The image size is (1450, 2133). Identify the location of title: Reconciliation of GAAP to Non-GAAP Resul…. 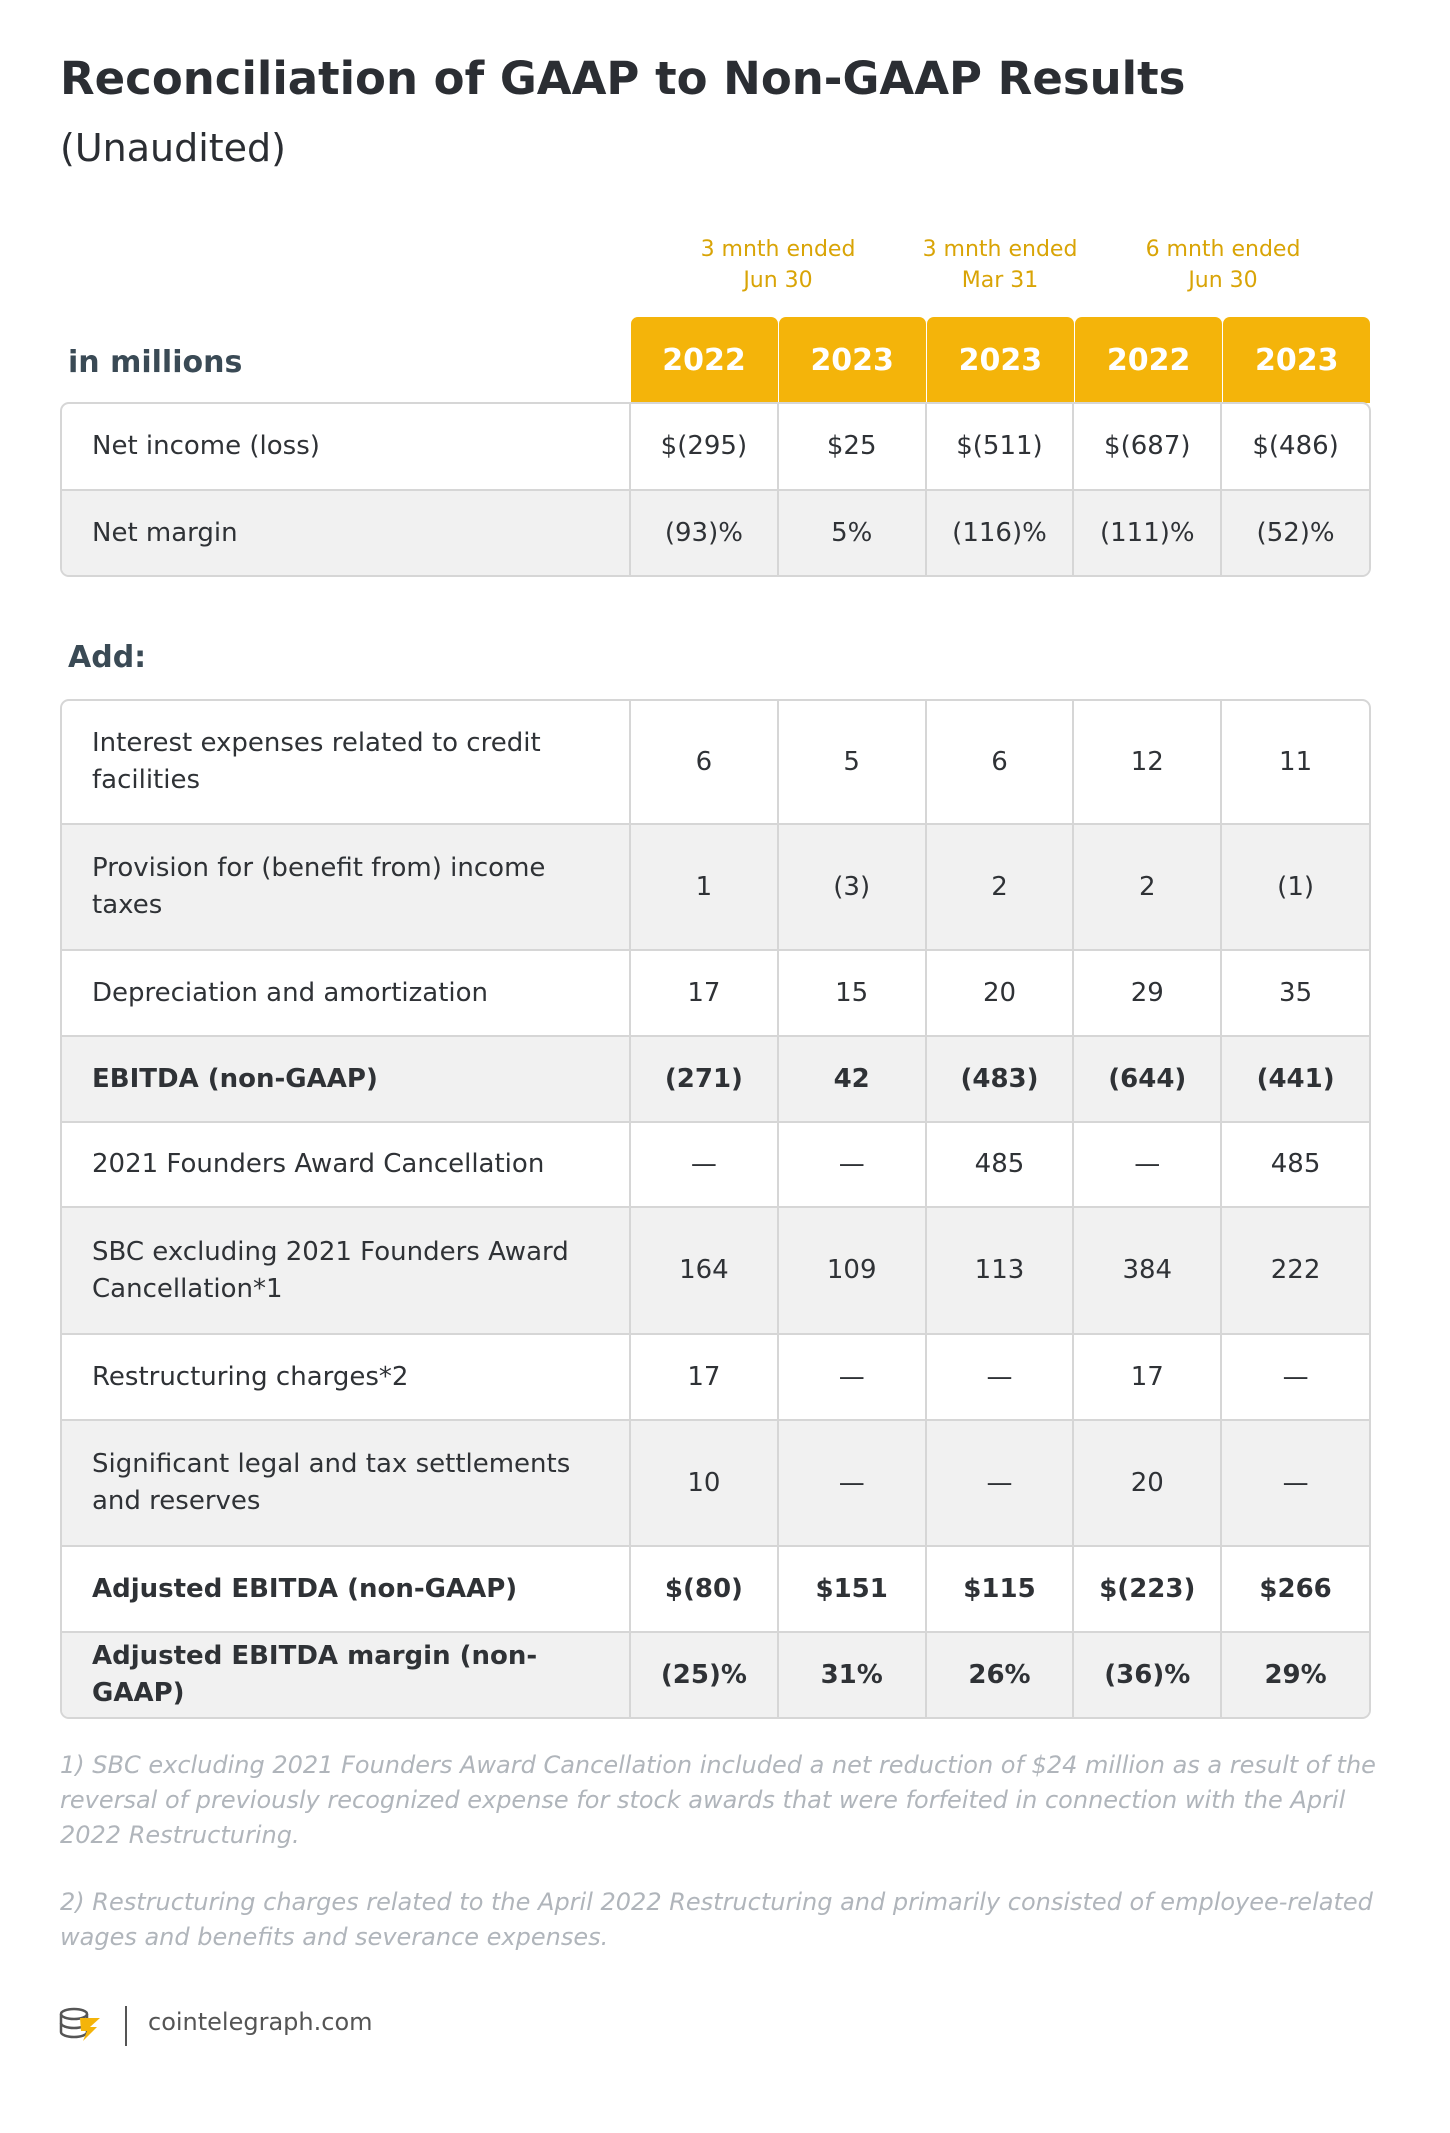
(623, 78).